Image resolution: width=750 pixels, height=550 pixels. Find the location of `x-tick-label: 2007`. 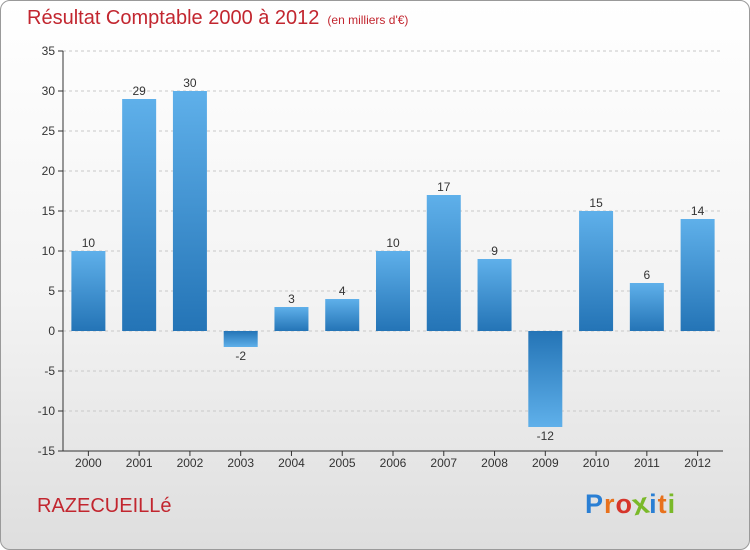

x-tick-label: 2007 is located at coordinates (443, 463).